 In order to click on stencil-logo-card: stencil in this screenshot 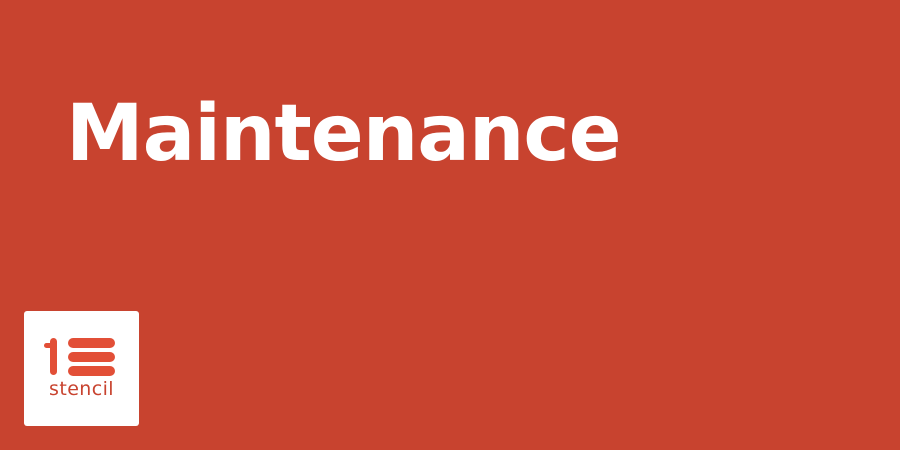, I will do `click(81, 368)`.